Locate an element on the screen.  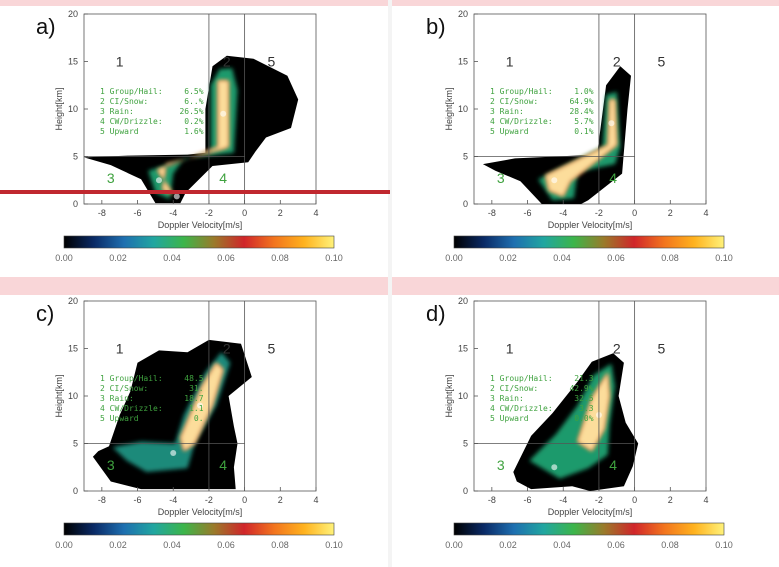
legend-entry-value: 3.3 is located at coordinates (586, 408).